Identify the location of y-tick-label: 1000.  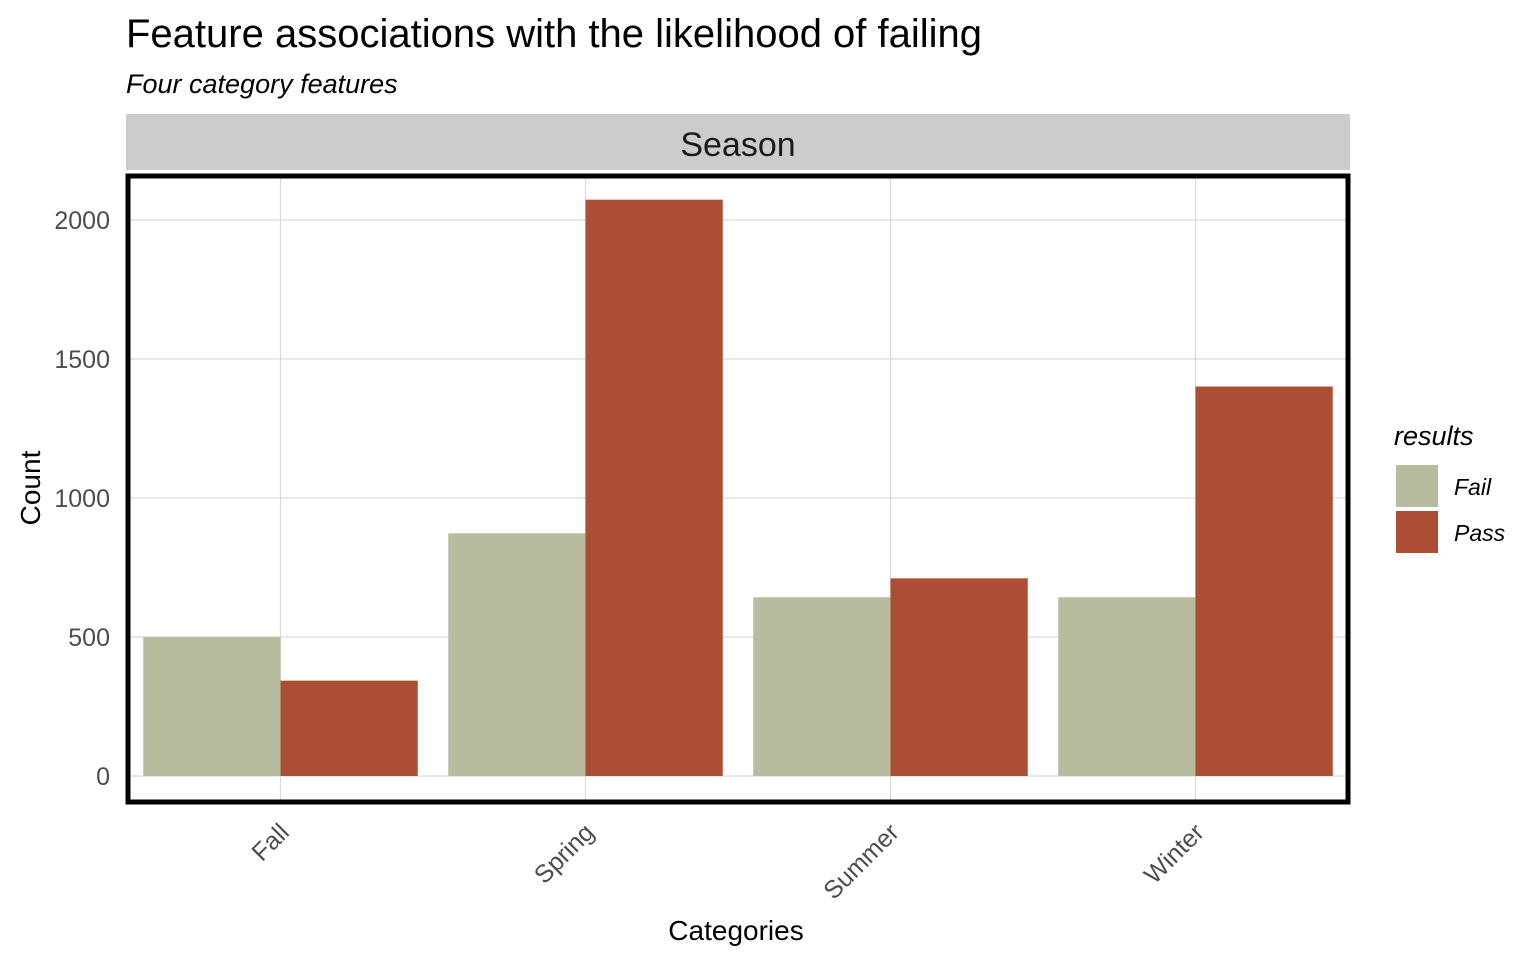
(82, 499).